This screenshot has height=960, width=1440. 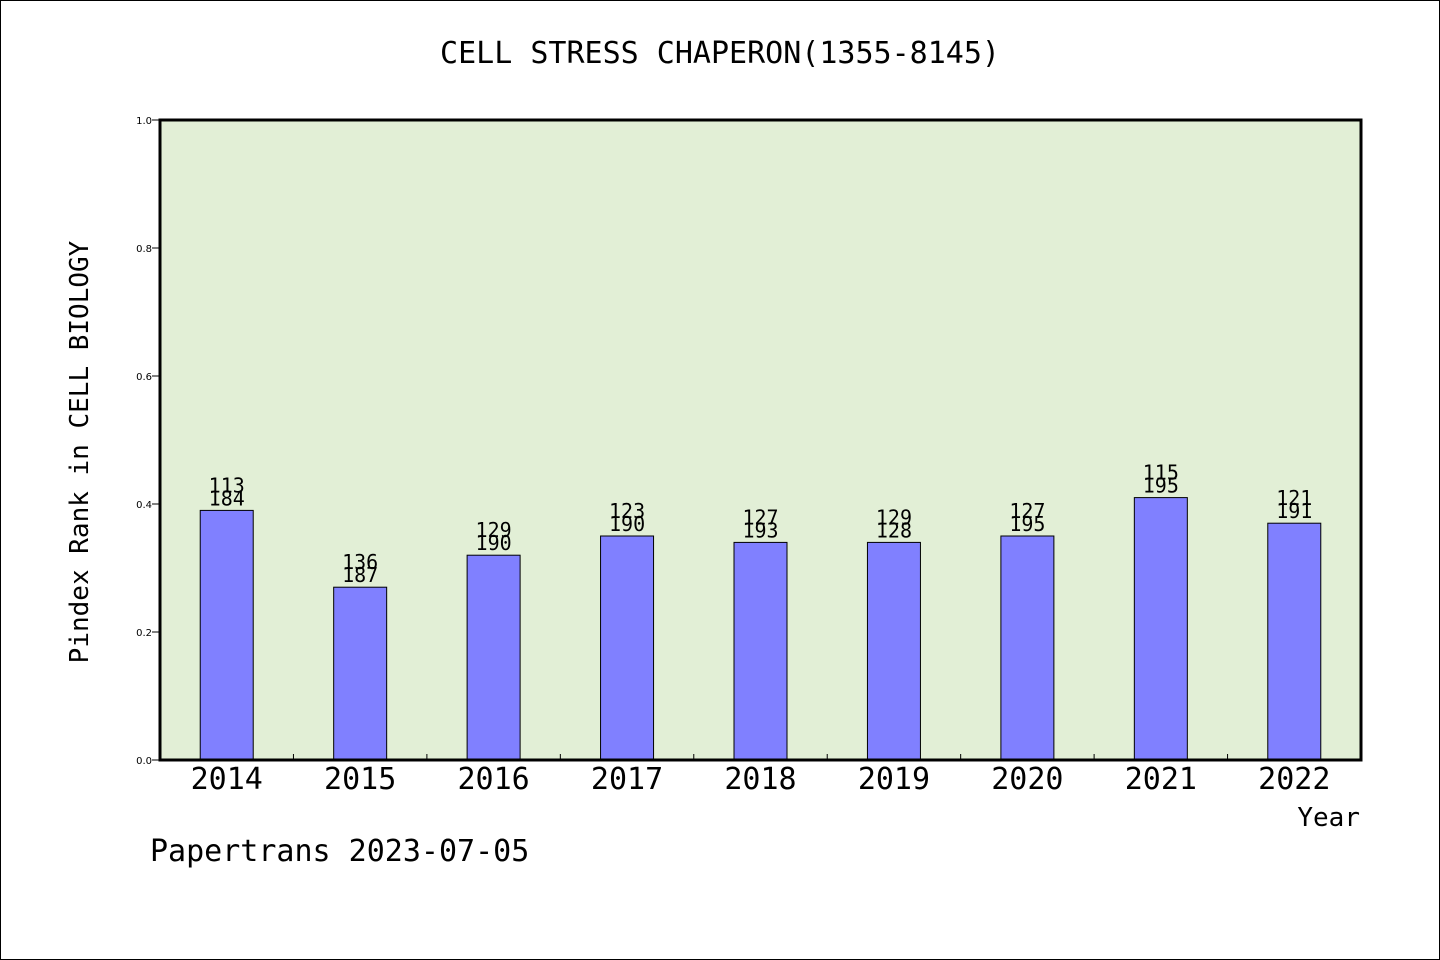 What do you see at coordinates (894, 517) in the screenshot?
I see `rank-label-2019: 129` at bounding box center [894, 517].